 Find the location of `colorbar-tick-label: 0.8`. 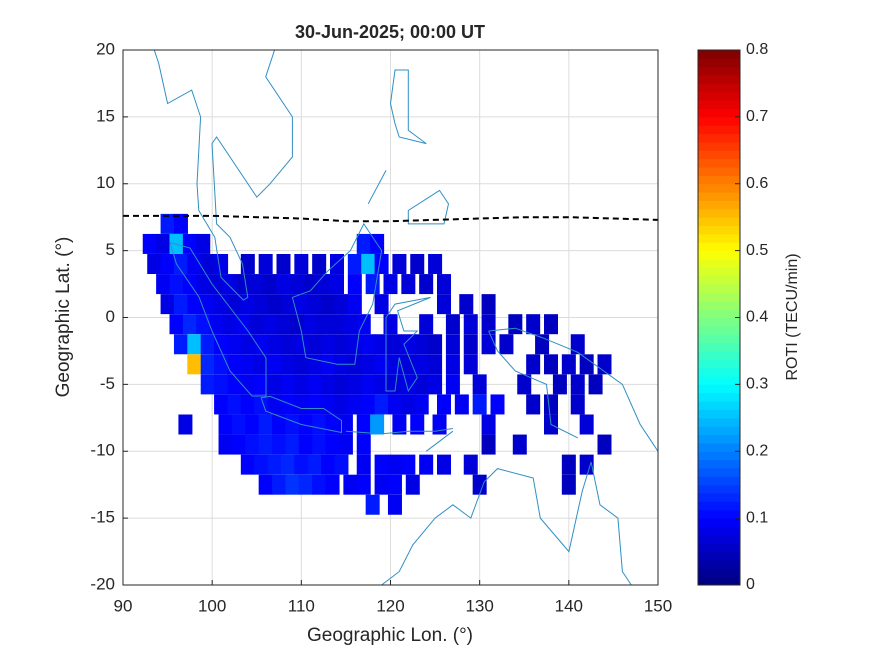

colorbar-tick-label: 0.8 is located at coordinates (757, 49).